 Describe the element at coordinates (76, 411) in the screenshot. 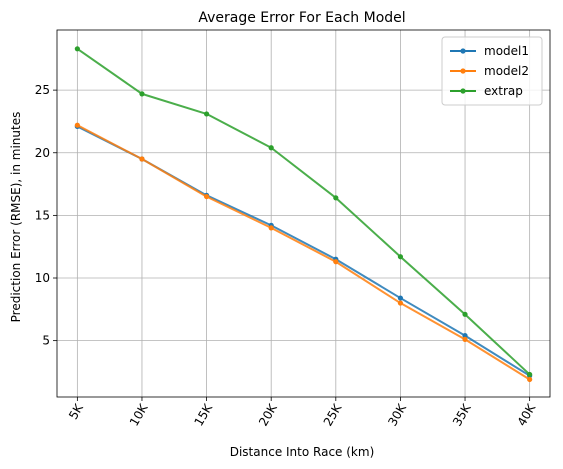

I see `x-tick-label: 5K` at that location.